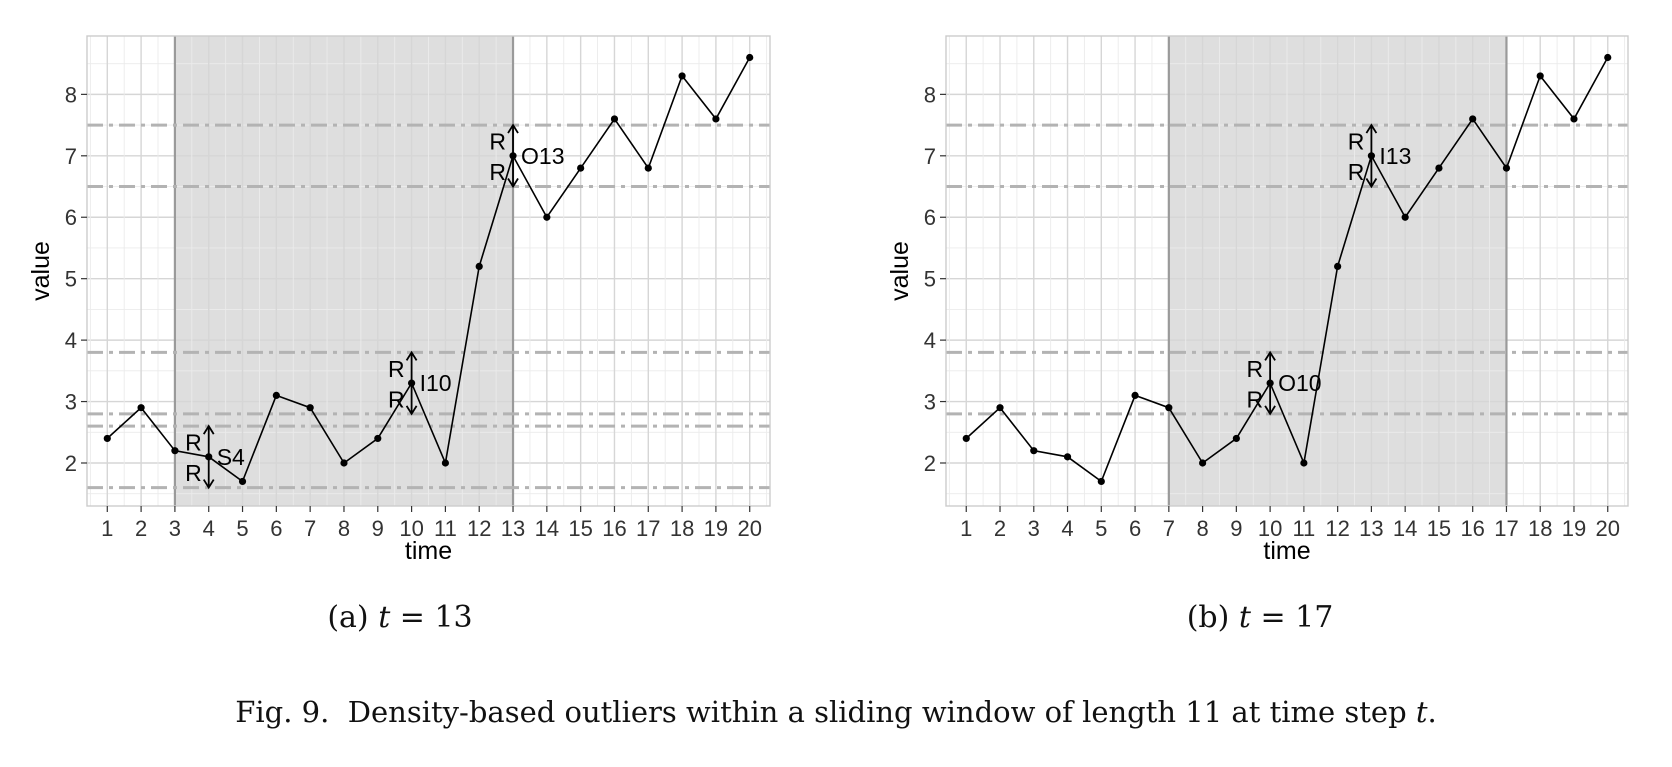 The image size is (1672, 767). What do you see at coordinates (1574, 528) in the screenshot?
I see `x-tick-label: 19` at bounding box center [1574, 528].